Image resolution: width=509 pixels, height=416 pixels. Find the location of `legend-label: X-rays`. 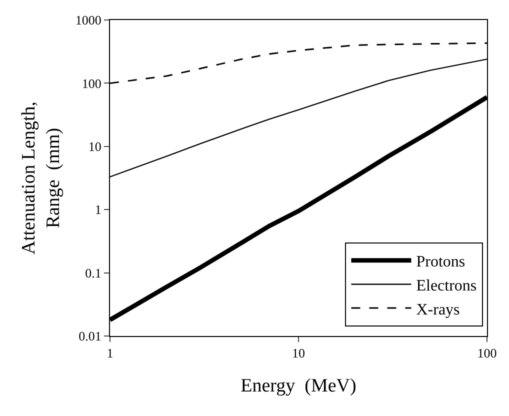

legend-label: X-rays is located at coordinates (438, 309).